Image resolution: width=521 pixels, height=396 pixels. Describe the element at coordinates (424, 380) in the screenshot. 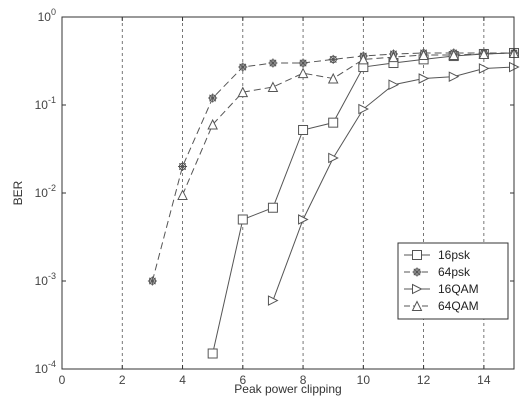

I see `x-tick-label-6: 12` at that location.